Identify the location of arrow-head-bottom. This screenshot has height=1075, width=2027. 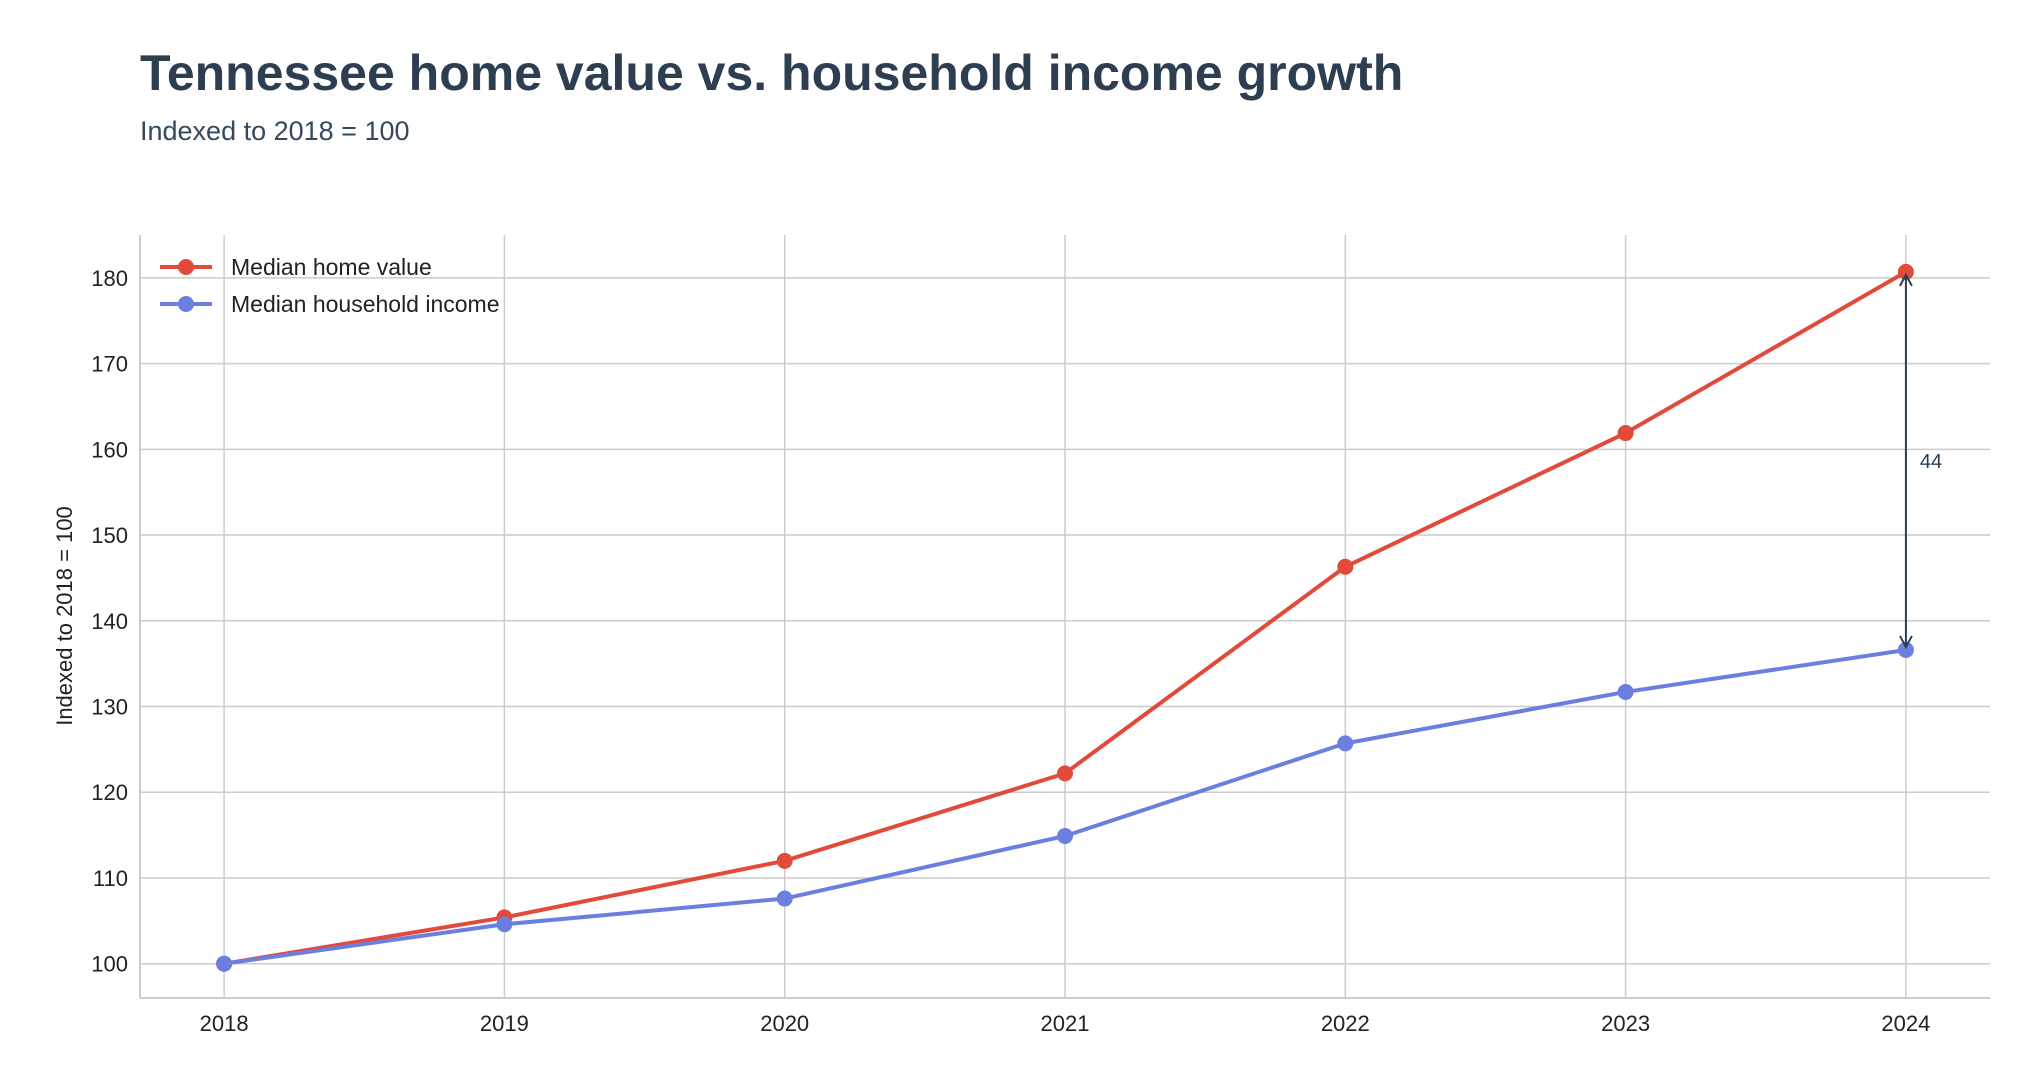
(1906, 642).